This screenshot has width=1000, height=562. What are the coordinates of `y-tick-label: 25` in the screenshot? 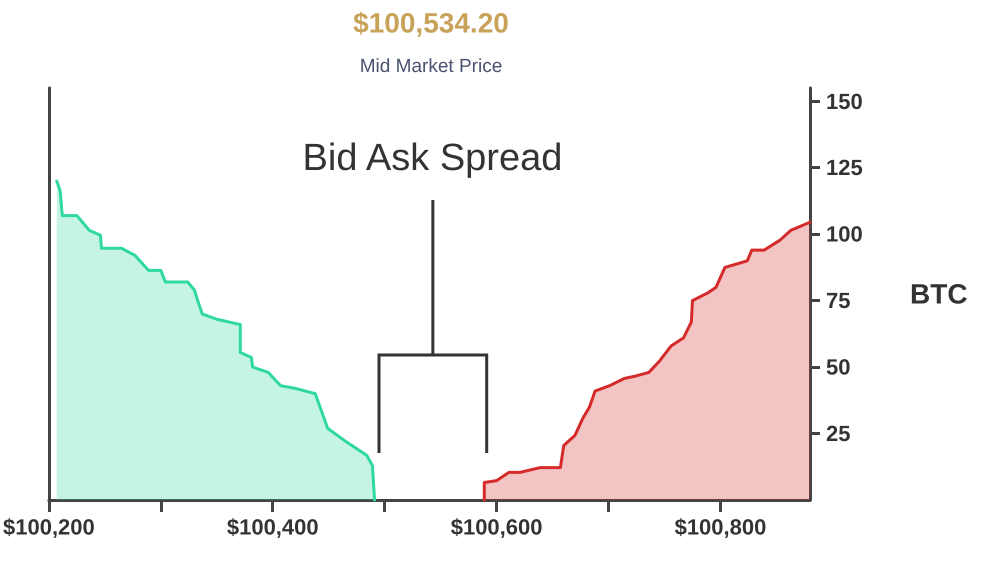 It's located at (838, 433).